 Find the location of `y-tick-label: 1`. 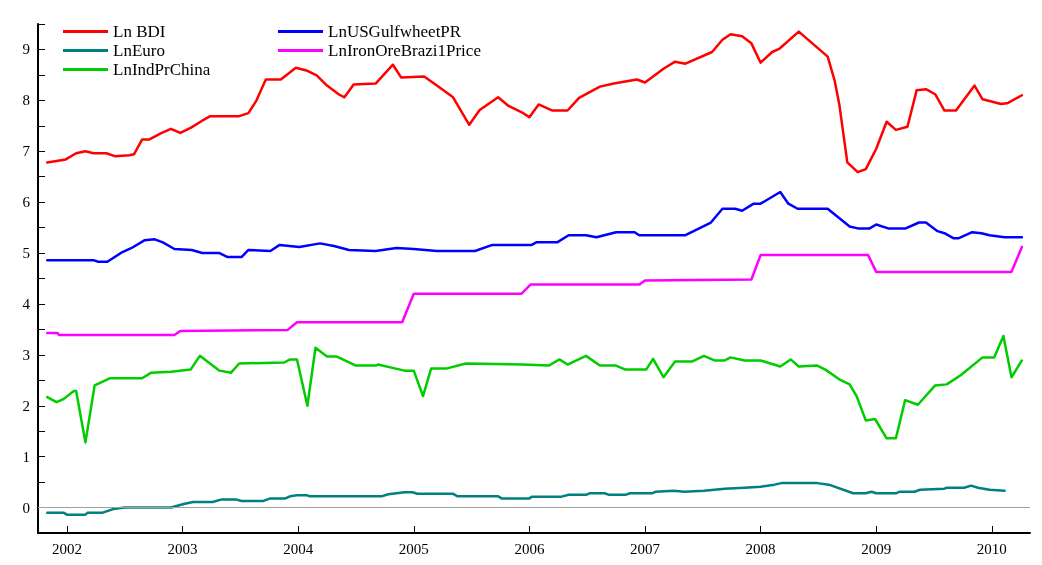

y-tick-label: 1 is located at coordinates (26, 456).